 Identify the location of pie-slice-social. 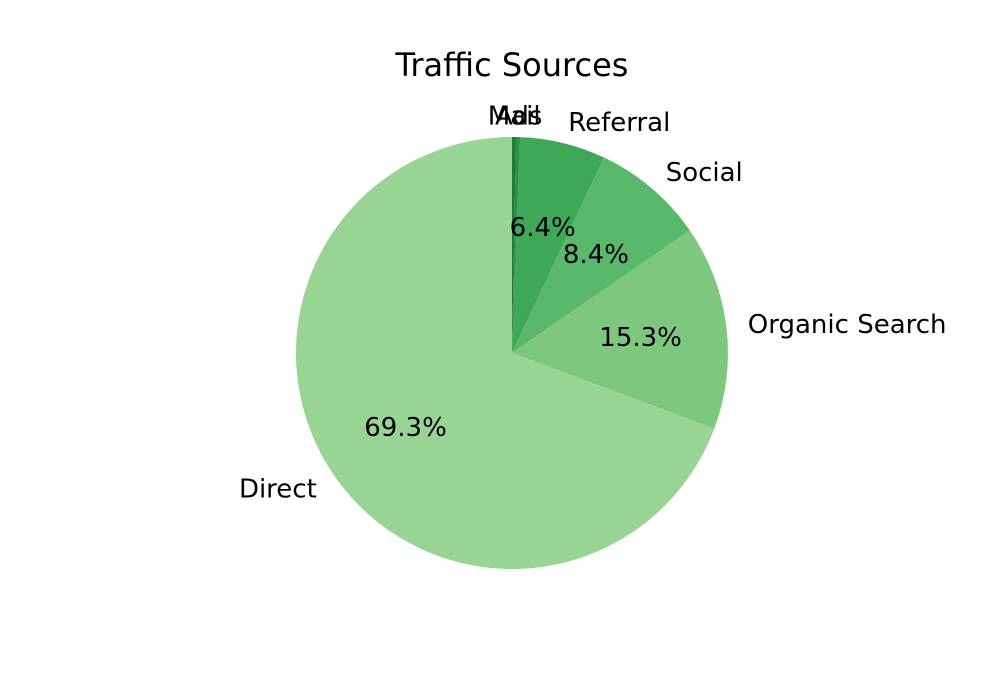
(601, 255).